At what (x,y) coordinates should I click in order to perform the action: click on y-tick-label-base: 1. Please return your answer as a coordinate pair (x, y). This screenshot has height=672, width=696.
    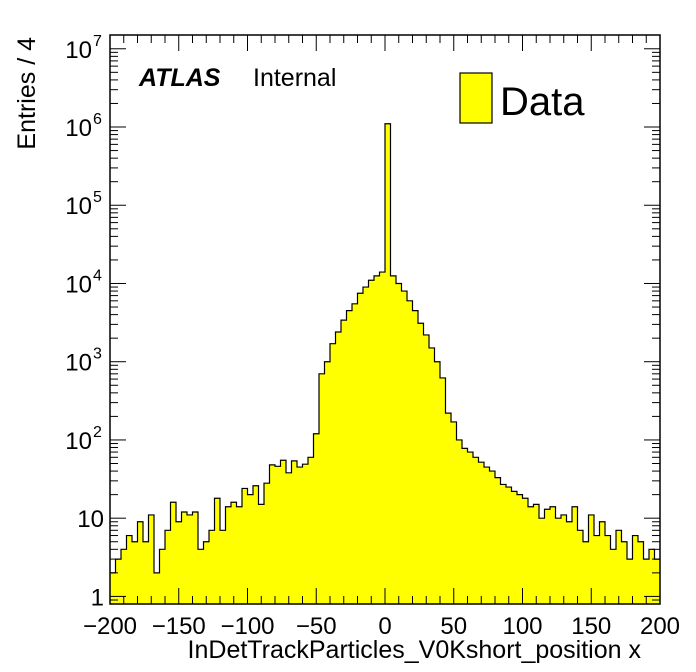
    Looking at the image, I should click on (97, 597).